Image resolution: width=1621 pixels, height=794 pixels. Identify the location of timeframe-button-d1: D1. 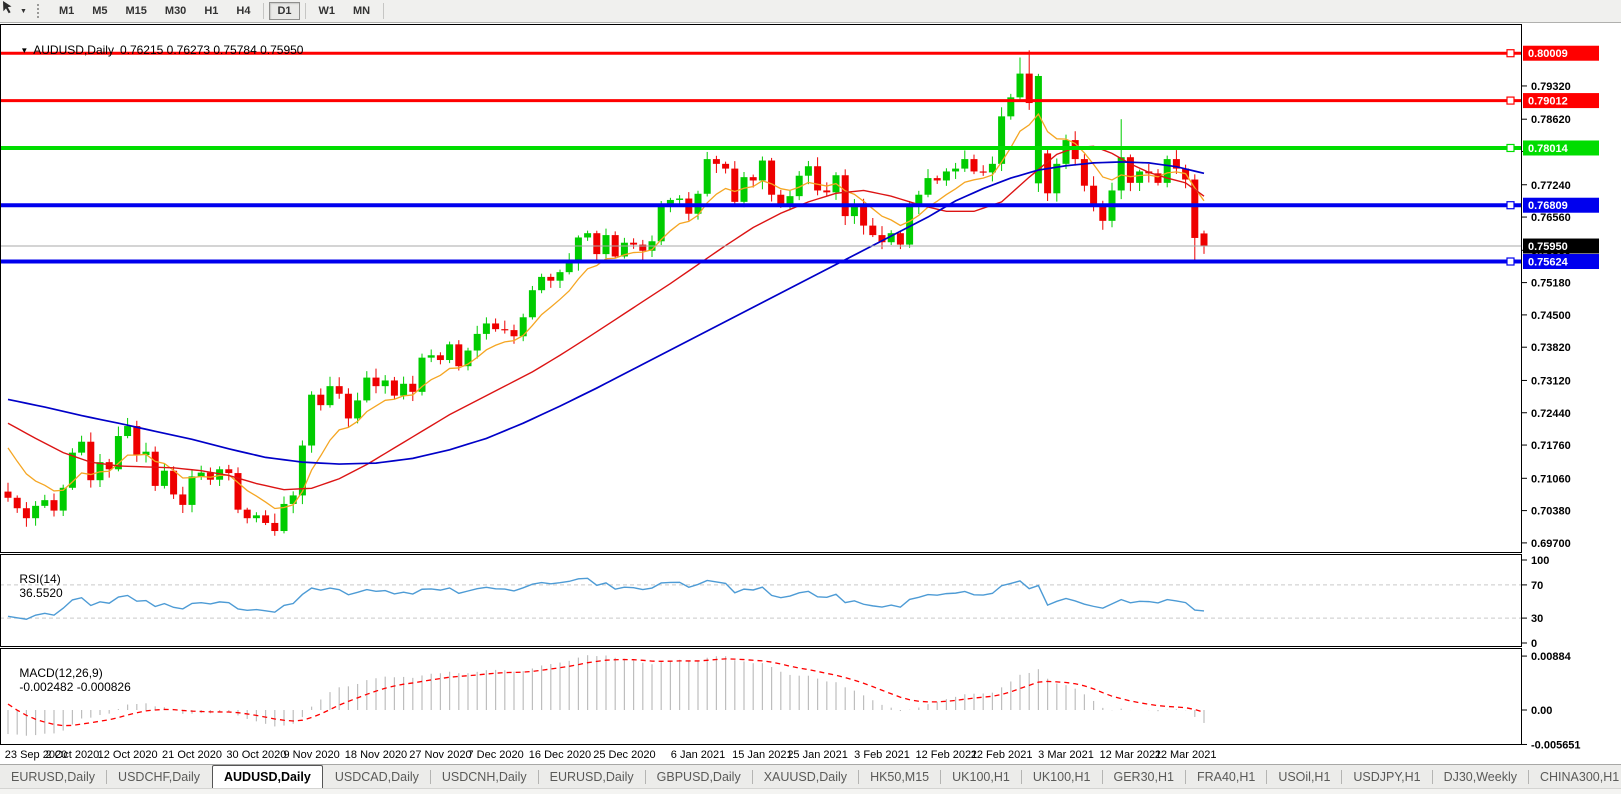
(284, 11).